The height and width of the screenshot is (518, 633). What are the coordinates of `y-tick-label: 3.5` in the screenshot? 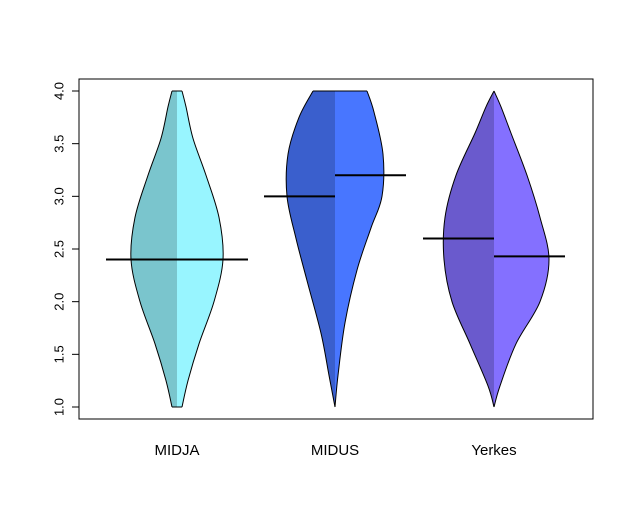 It's located at (58, 144).